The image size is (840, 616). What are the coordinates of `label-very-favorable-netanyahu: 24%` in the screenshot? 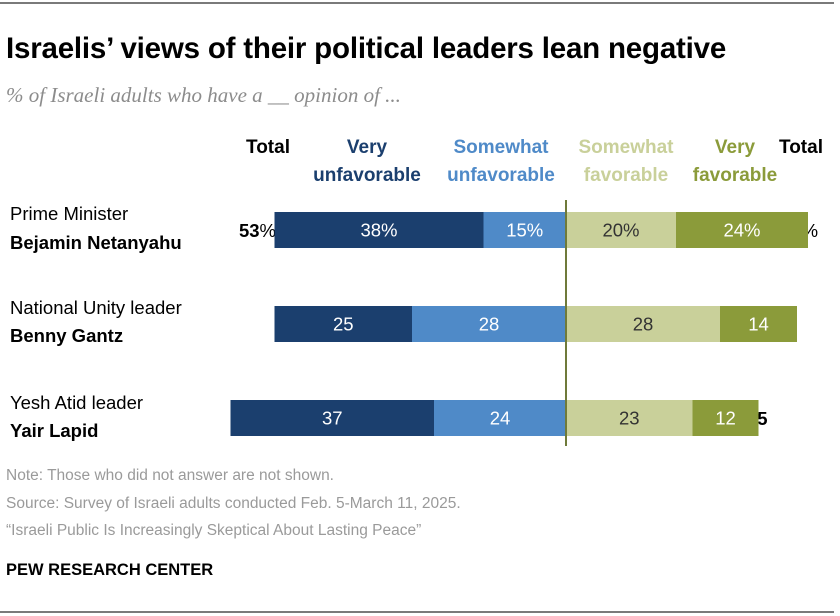 It's located at (741, 230).